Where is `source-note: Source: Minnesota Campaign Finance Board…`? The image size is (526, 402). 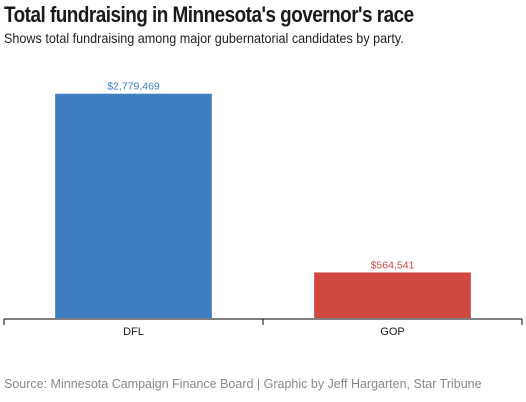
source-note: Source: Minnesota Campaign Finance Board… is located at coordinates (243, 384).